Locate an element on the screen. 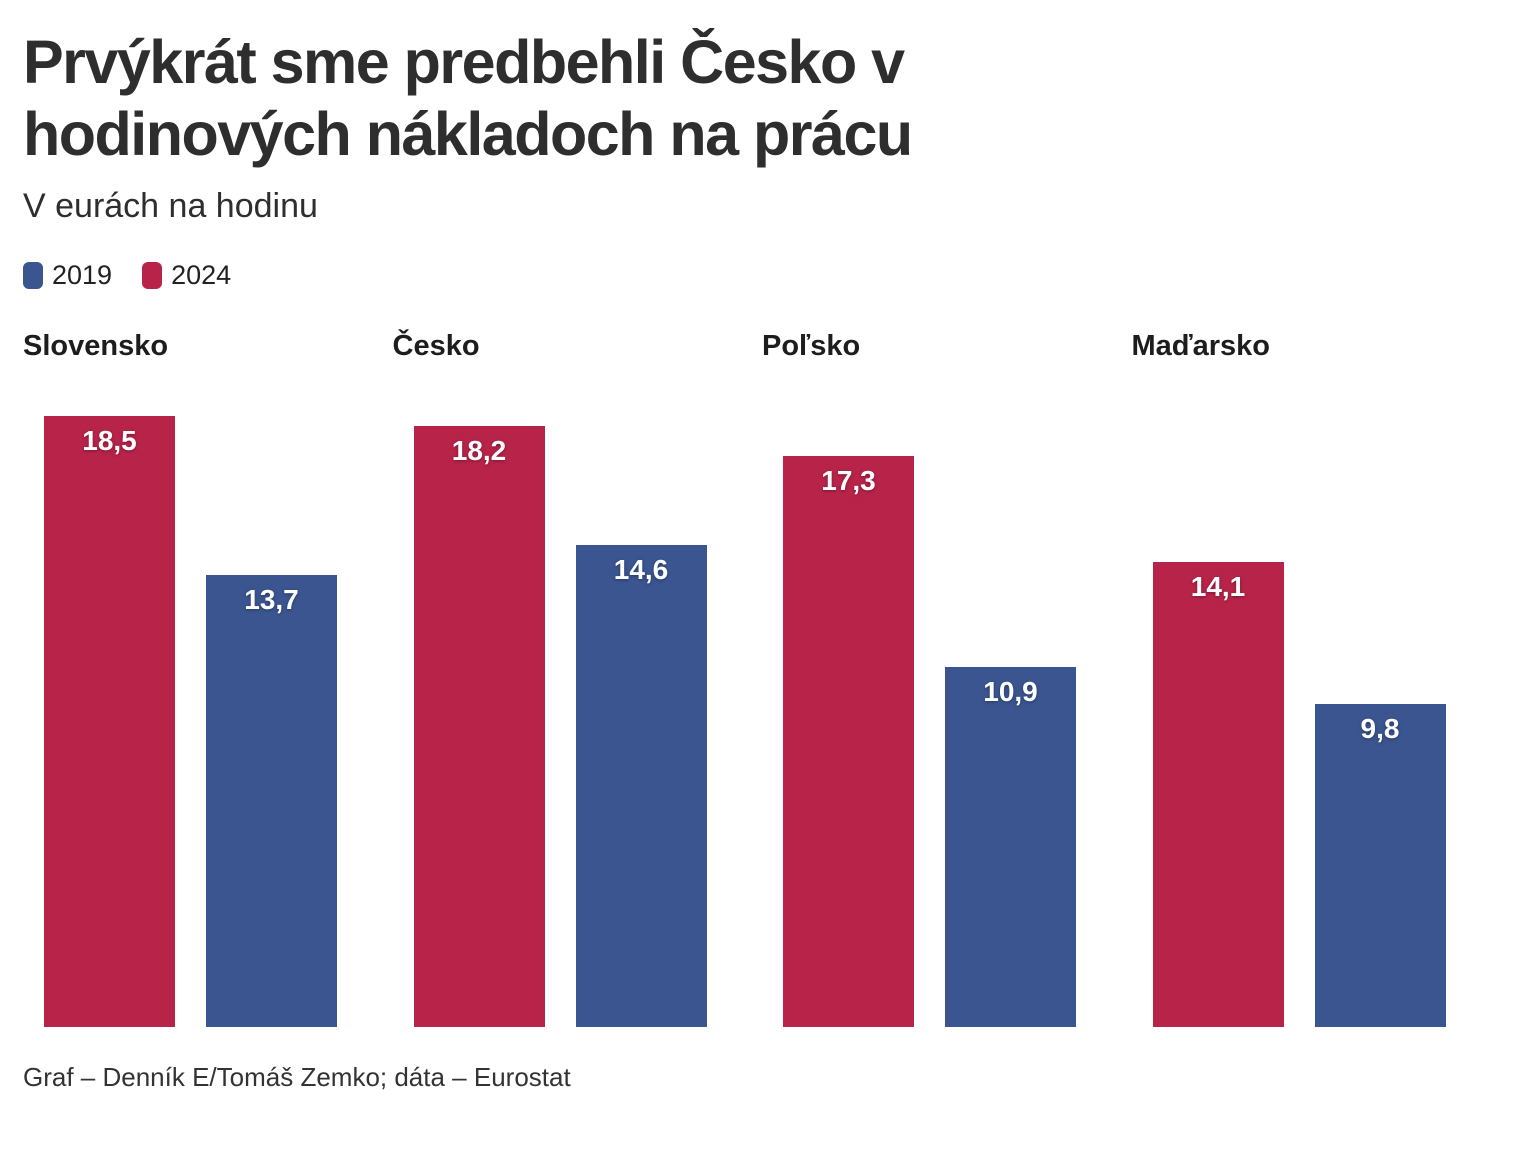 Image resolution: width=1524 pixels, height=1150 pixels. bar-2019-slovensko: 13,7 is located at coordinates (271, 801).